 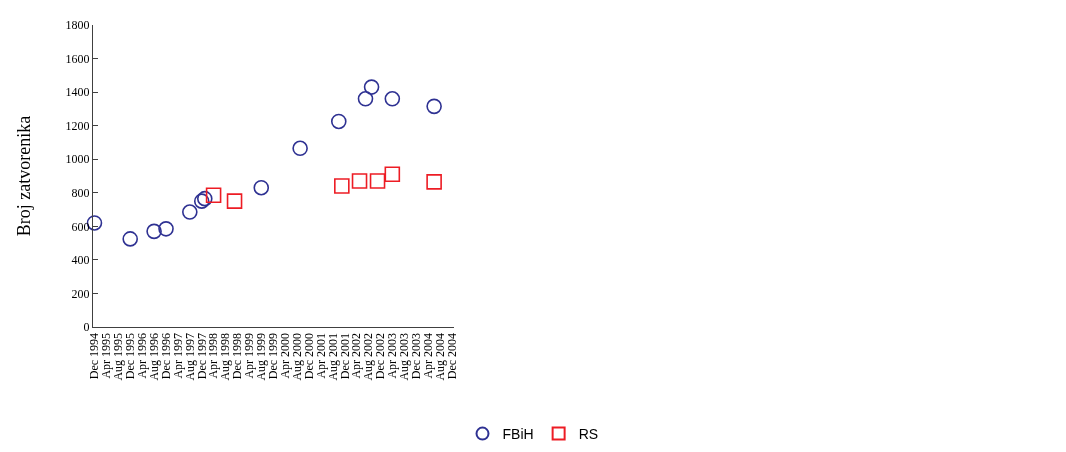 What do you see at coordinates (80, 192) in the screenshot?
I see `y-tick-label: 800` at bounding box center [80, 192].